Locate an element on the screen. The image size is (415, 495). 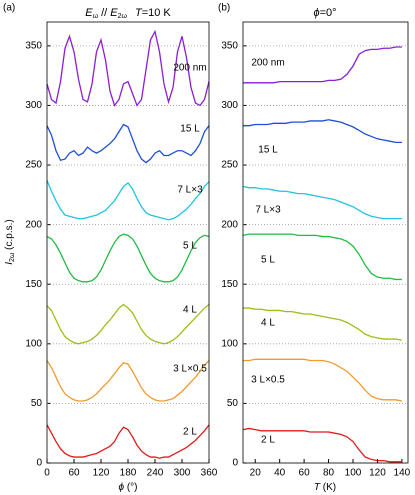
panel-label: (b) is located at coordinates (224, 8).